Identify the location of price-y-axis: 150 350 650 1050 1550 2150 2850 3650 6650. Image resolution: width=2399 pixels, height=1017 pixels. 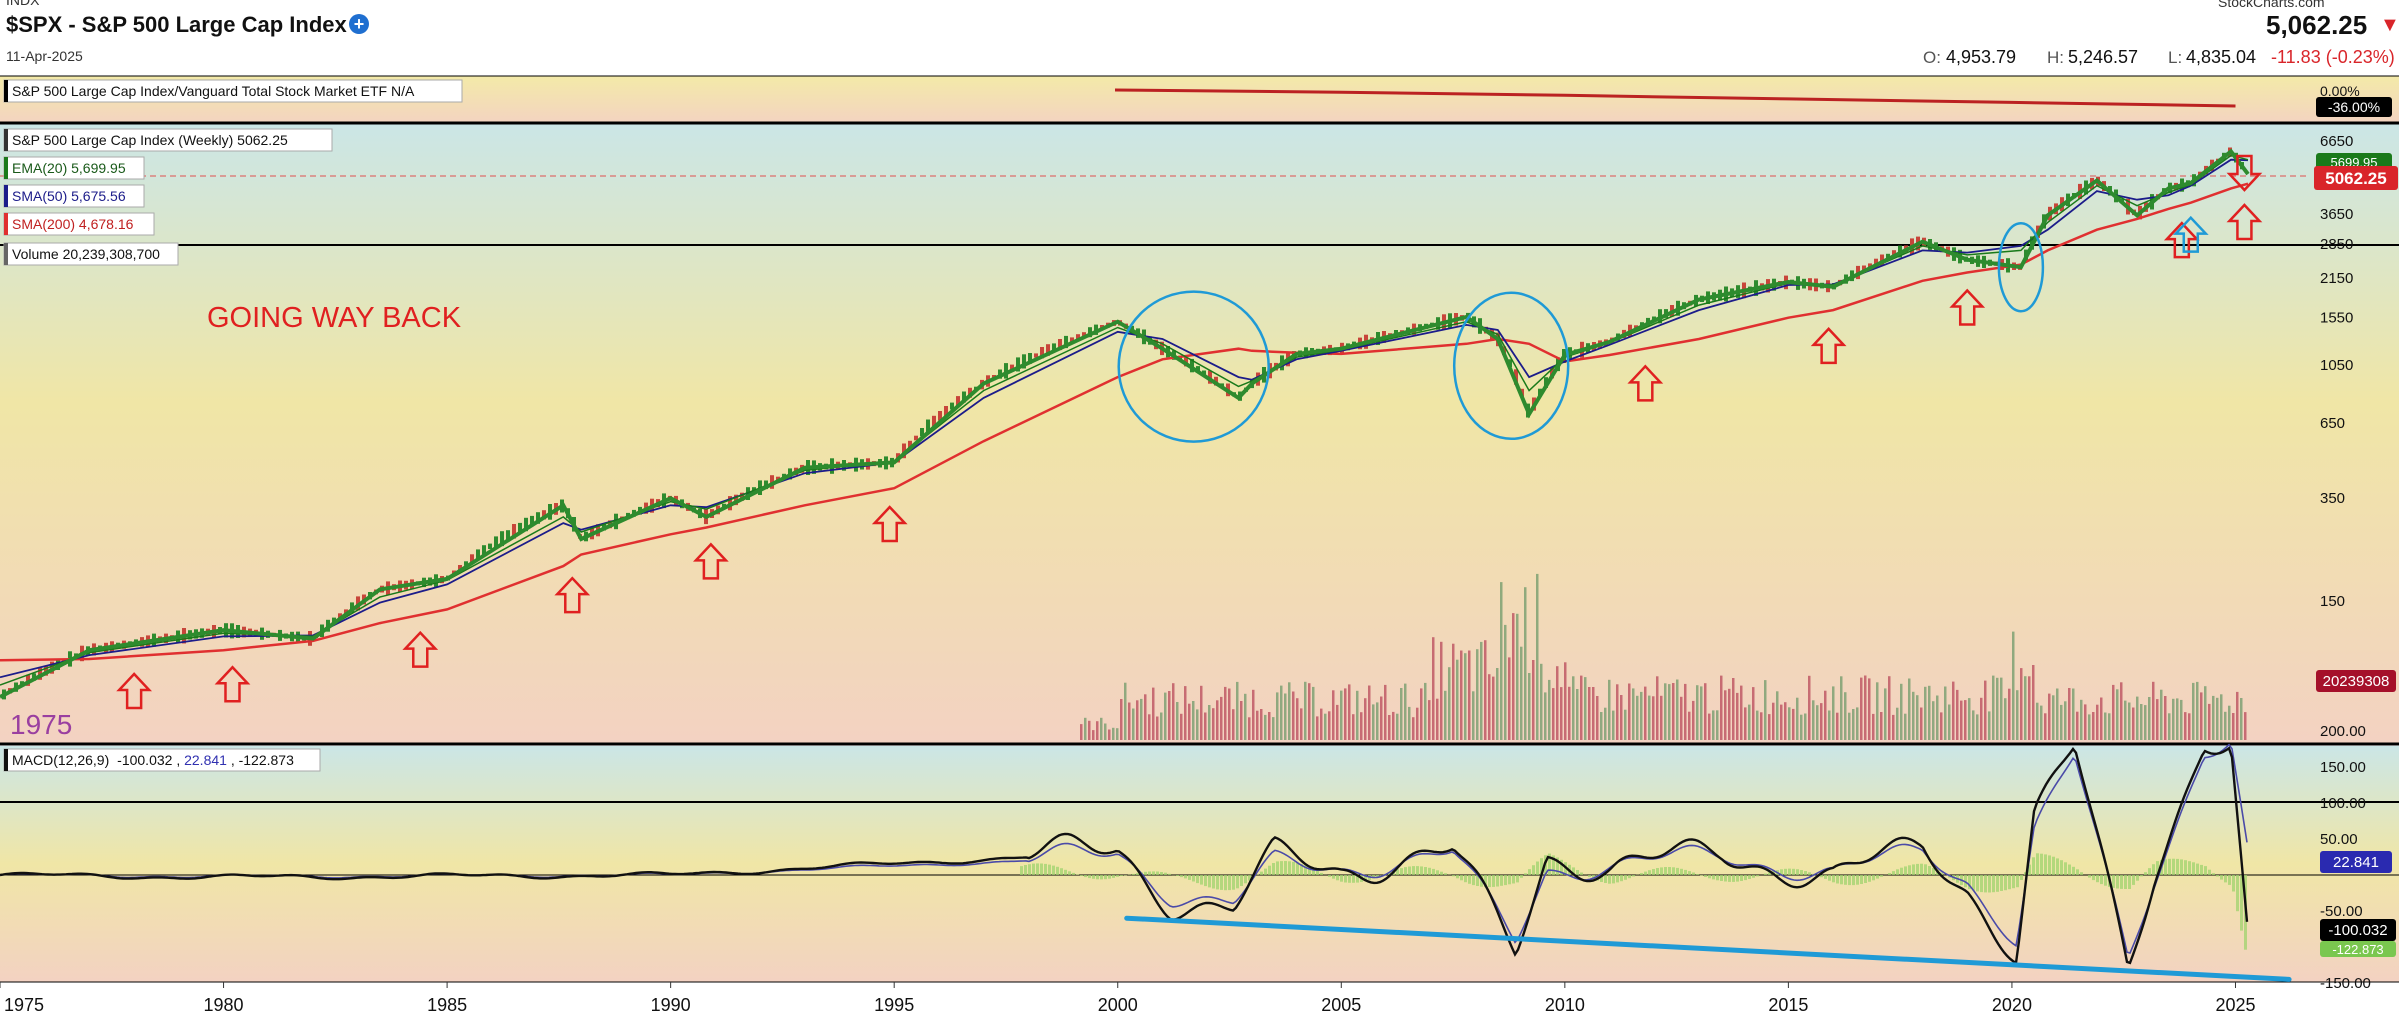
(2336, 371).